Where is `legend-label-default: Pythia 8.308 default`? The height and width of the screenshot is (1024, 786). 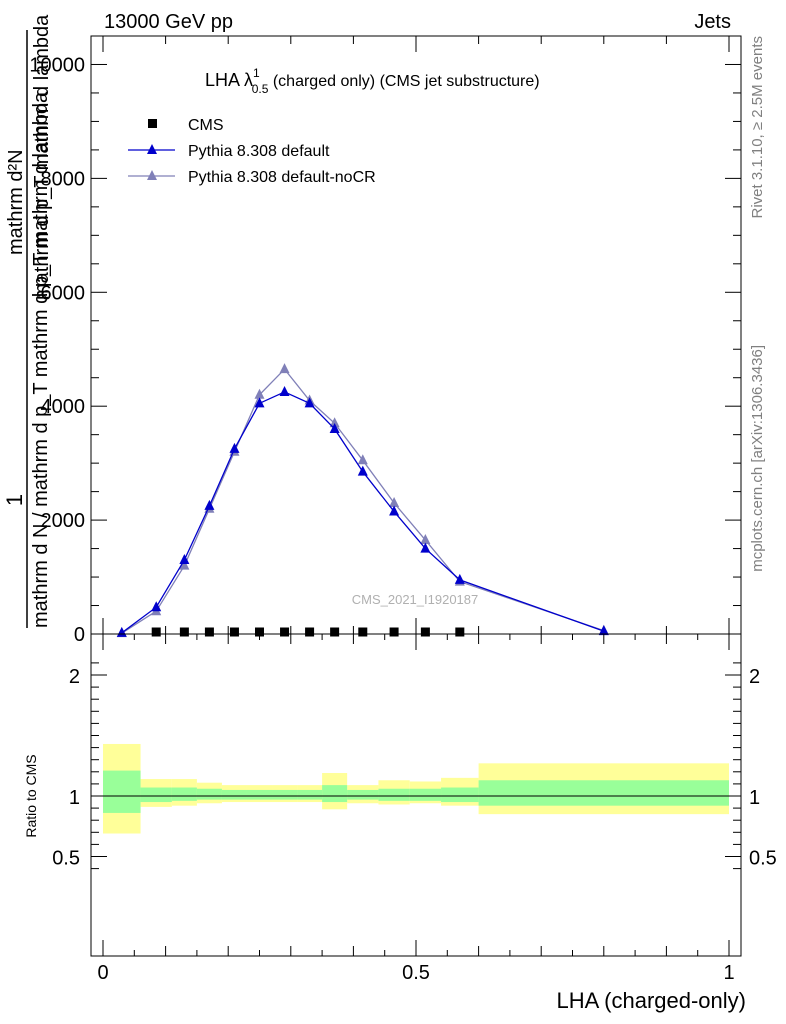
legend-label-default: Pythia 8.308 default is located at coordinates (259, 151).